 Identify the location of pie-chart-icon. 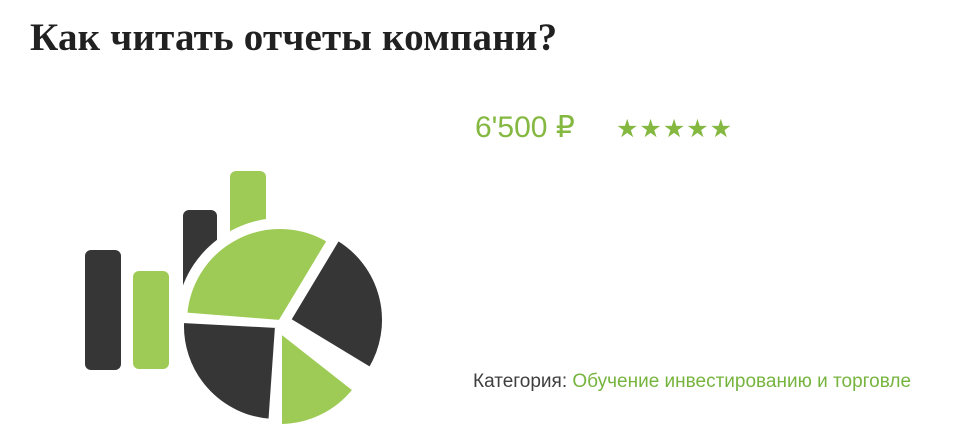
(283, 326).